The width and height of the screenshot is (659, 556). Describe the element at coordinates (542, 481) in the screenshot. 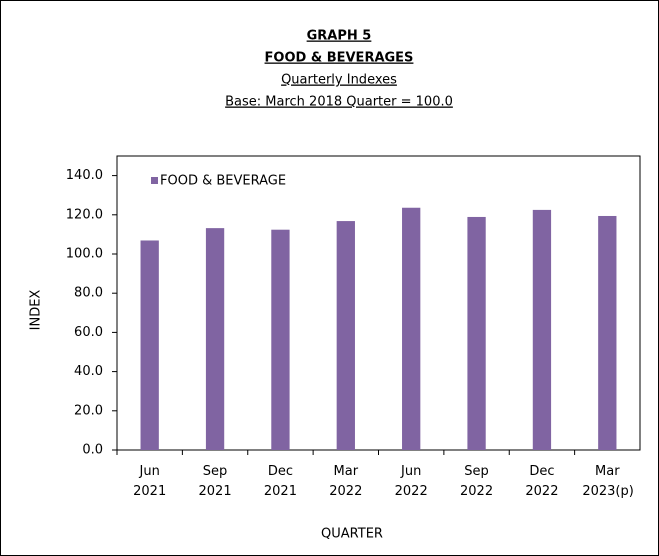

I see `x-tick-label: Dec 2022` at that location.